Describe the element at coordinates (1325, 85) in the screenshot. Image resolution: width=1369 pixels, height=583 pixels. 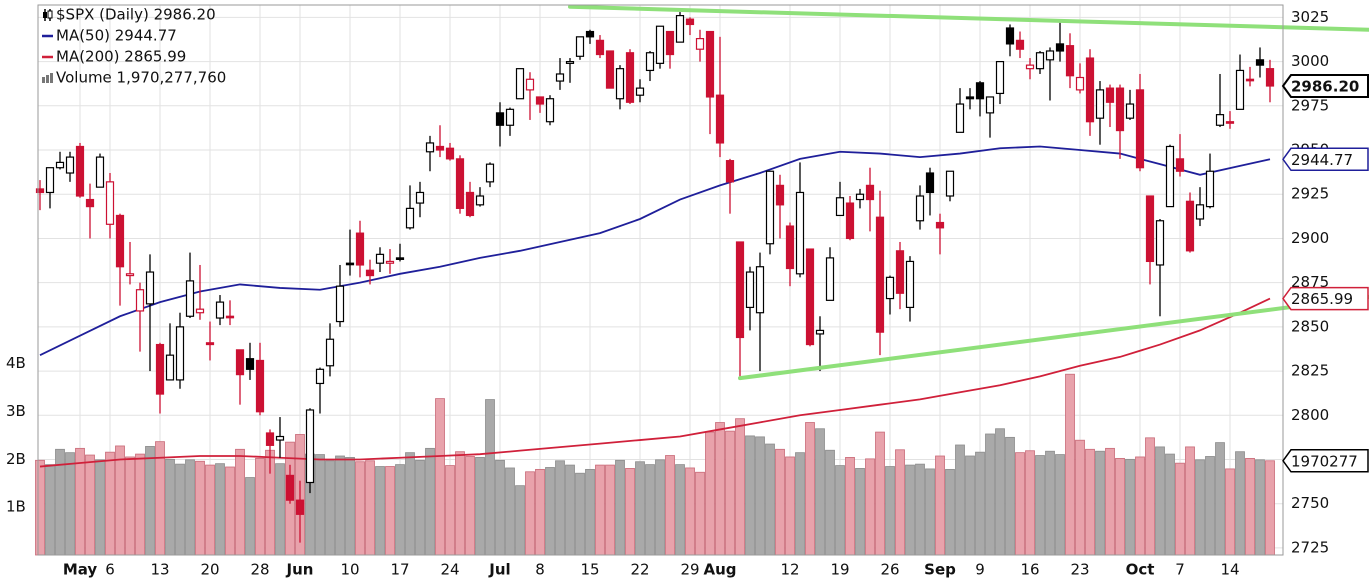
I see `value-tag` at that location.